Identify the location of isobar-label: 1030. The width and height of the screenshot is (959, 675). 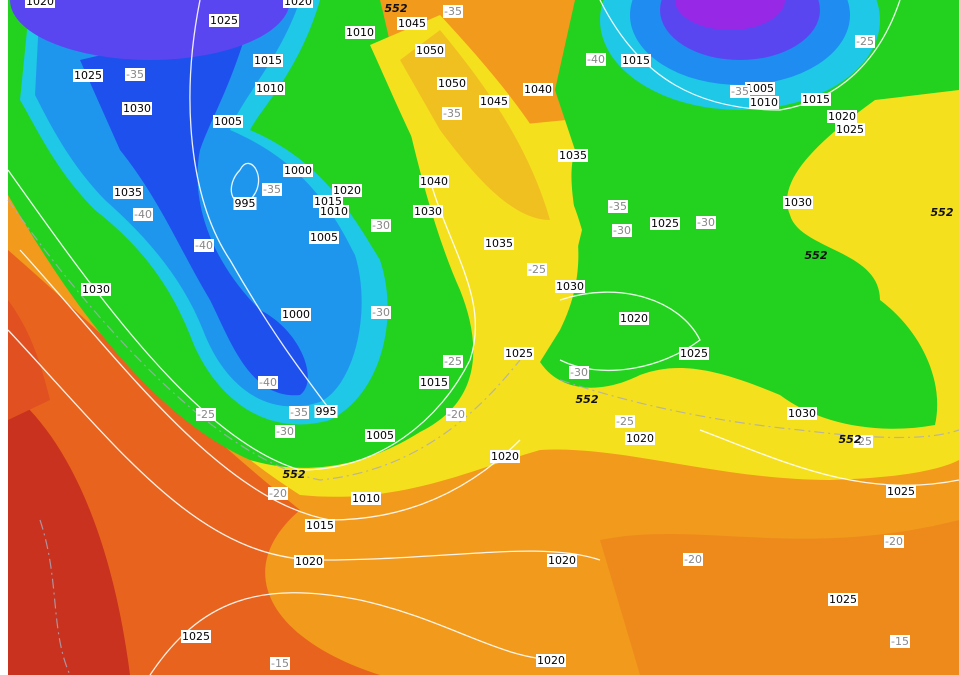
(798, 202).